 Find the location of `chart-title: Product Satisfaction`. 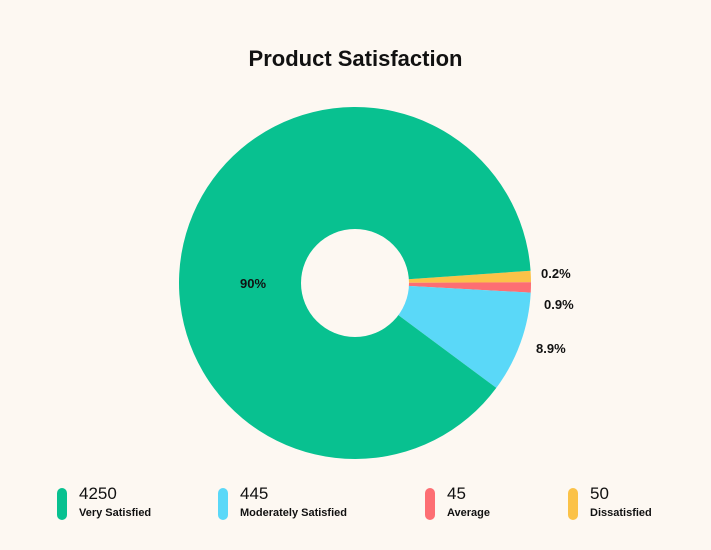

chart-title: Product Satisfaction is located at coordinates (355, 58).